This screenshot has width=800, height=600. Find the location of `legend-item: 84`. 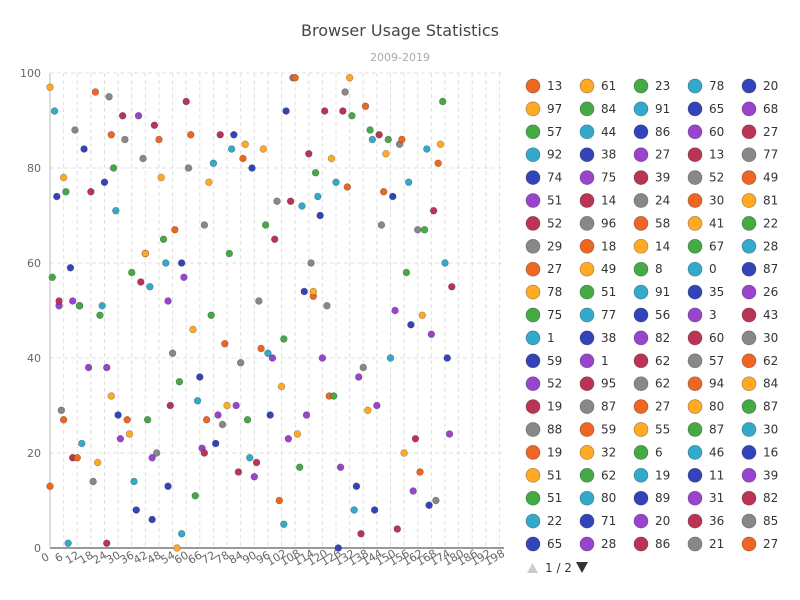

legend-item: 84 is located at coordinates (759, 384).